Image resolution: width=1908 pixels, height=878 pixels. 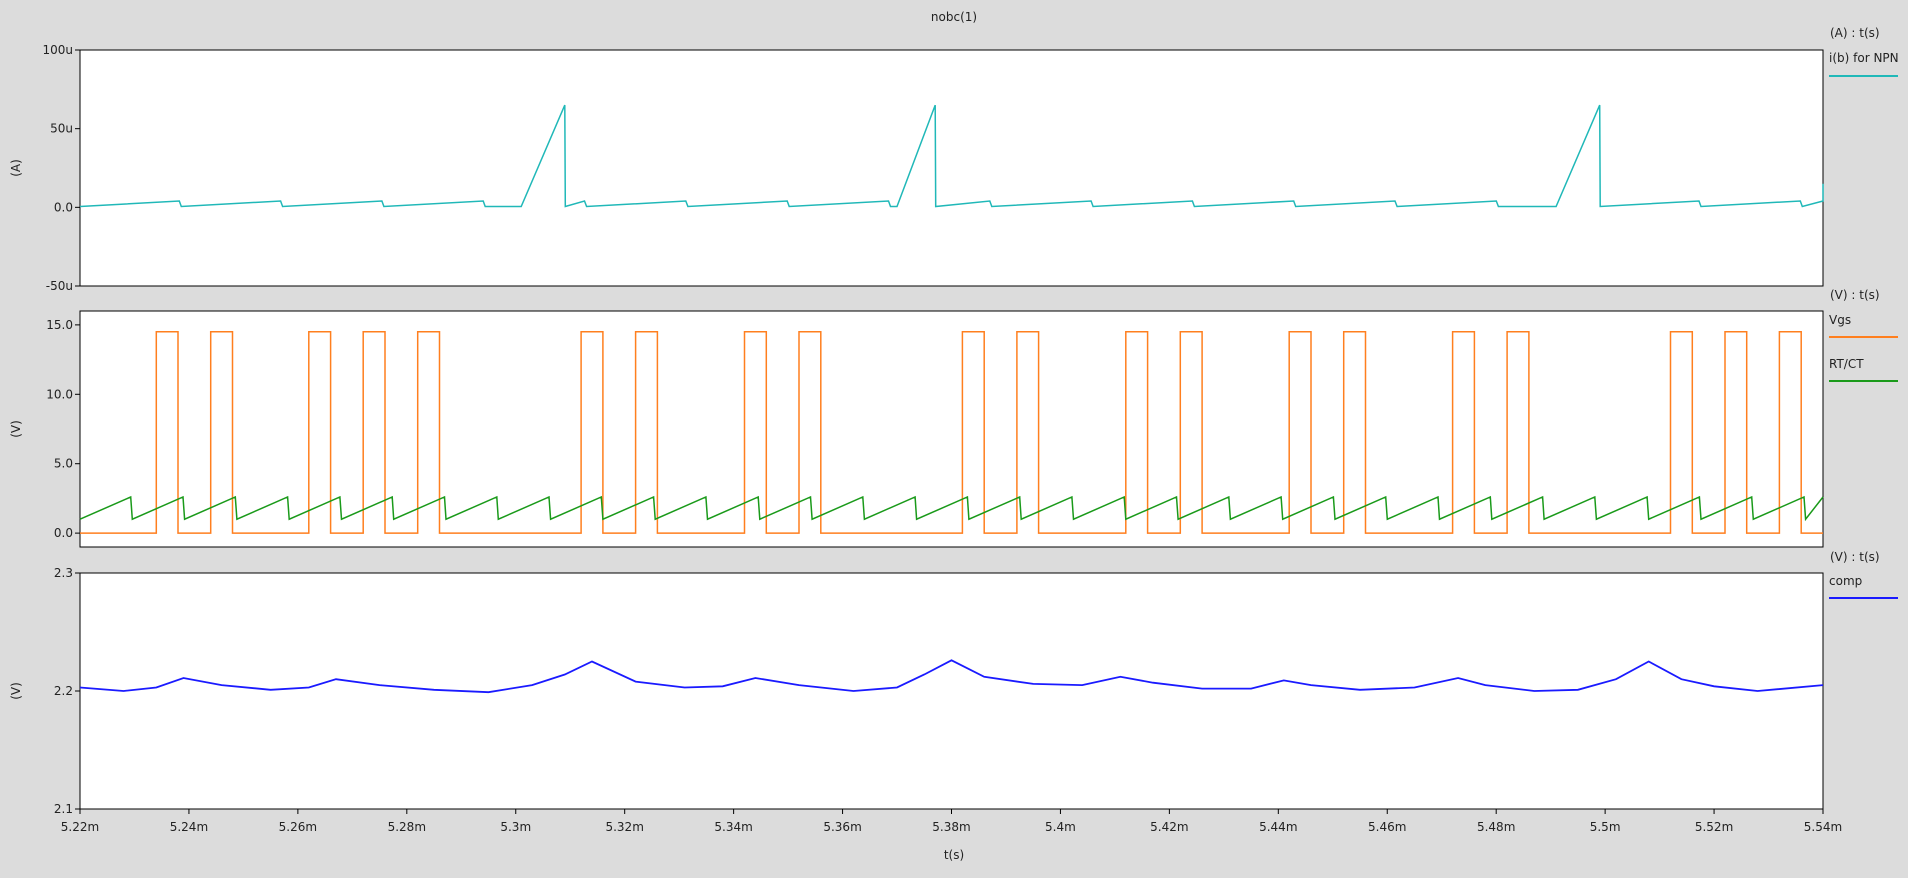 I want to click on panel-3-y-label: (V), so click(x=16, y=691).